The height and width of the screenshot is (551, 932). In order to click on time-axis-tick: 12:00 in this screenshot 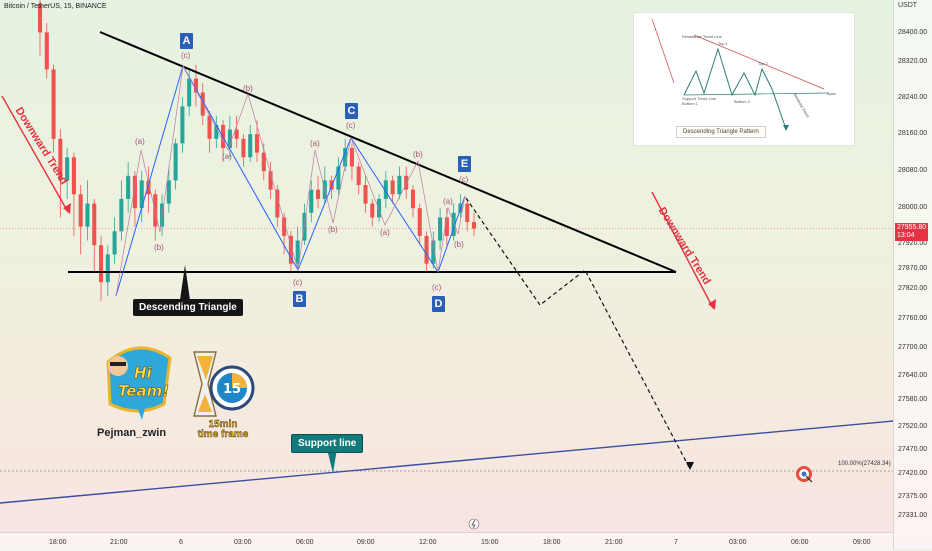, I will do `click(428, 542)`.